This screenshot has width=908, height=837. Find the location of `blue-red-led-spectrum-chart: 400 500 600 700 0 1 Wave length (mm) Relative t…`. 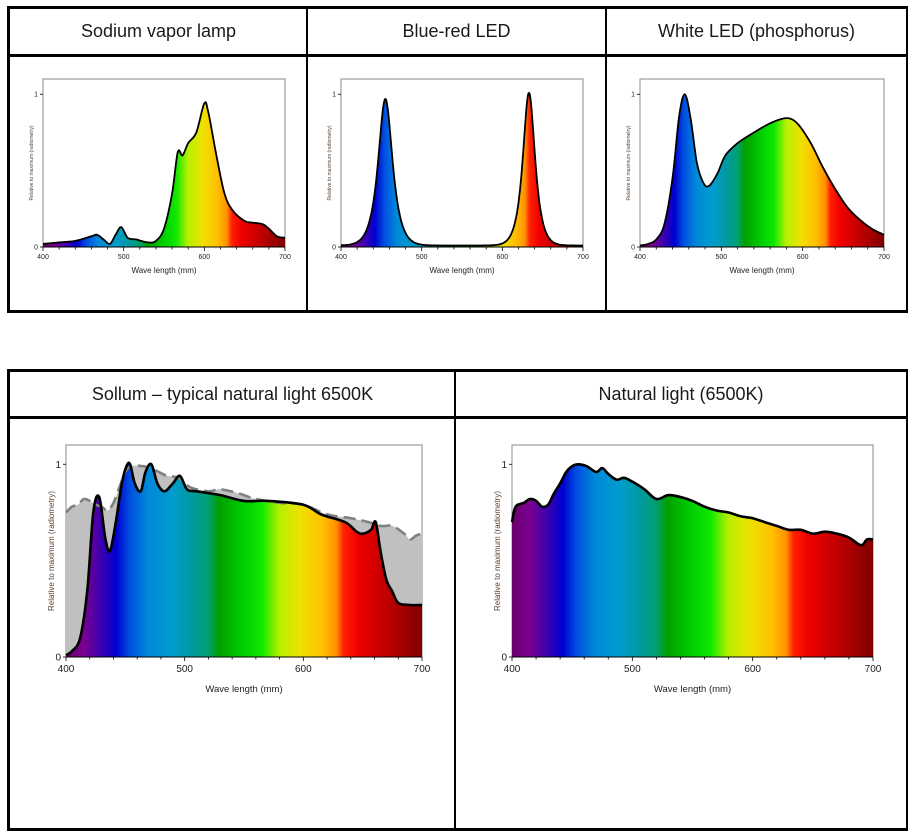

blue-red-led-spectrum-chart: 400 500 600 700 0 1 Wave length (mm) Relative t… is located at coordinates (458, 176).